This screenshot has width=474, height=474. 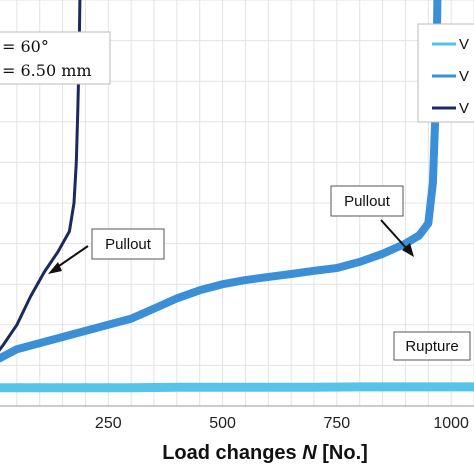 What do you see at coordinates (450, 76) in the screenshot?
I see `legend: VVV` at bounding box center [450, 76].